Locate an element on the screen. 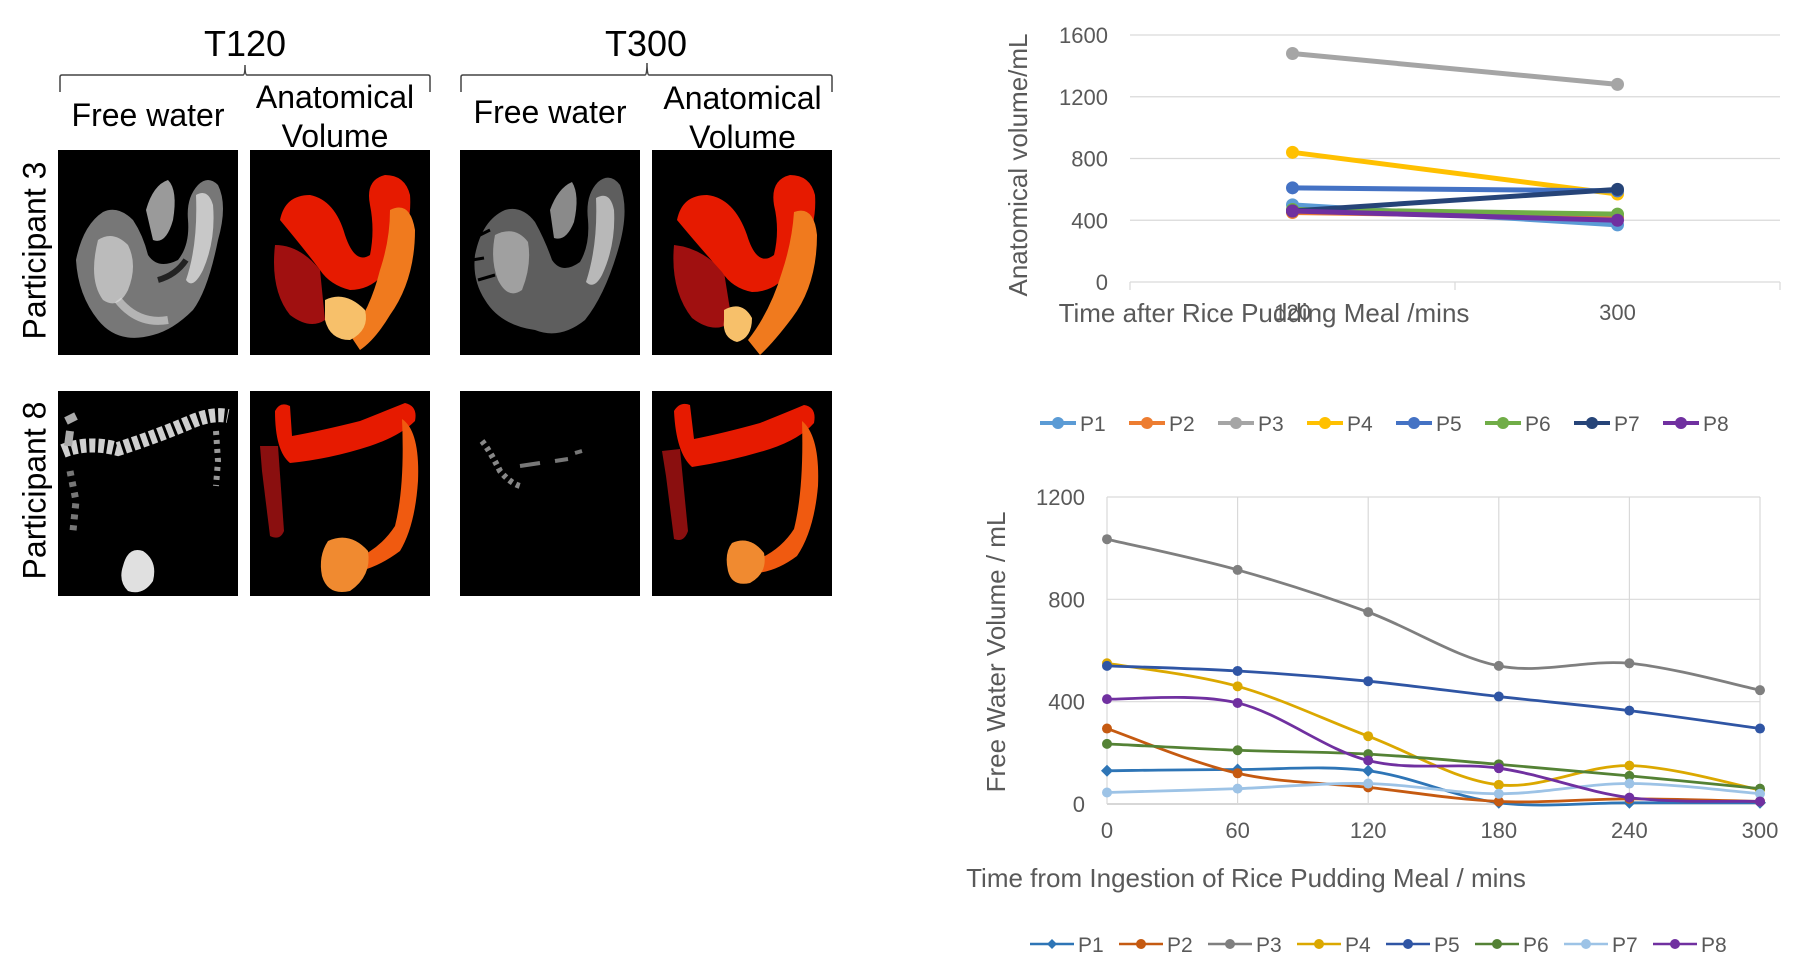 This screenshot has width=1793, height=977. chart2-y-tick-1200: 1200 is located at coordinates (1060, 497).